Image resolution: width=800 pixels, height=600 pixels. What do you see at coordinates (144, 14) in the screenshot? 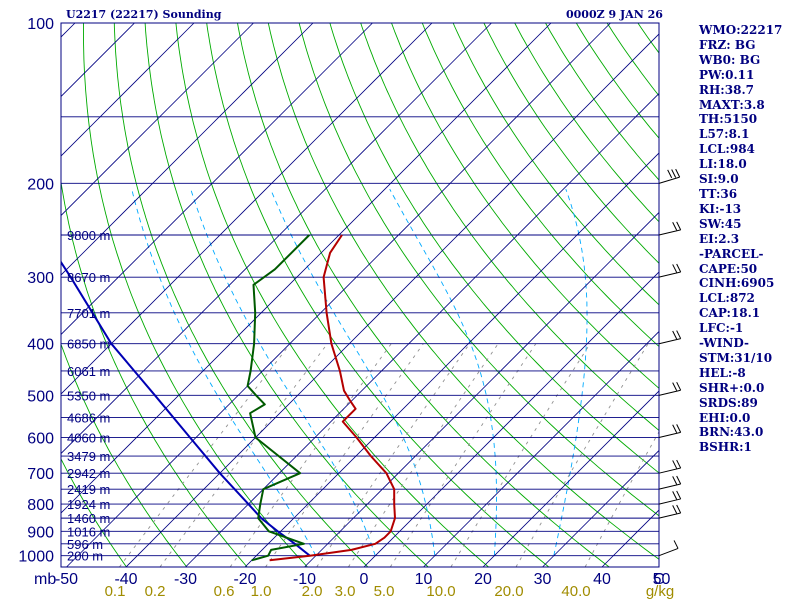
I see `station-title: U2217 (22217) Sounding` at bounding box center [144, 14].